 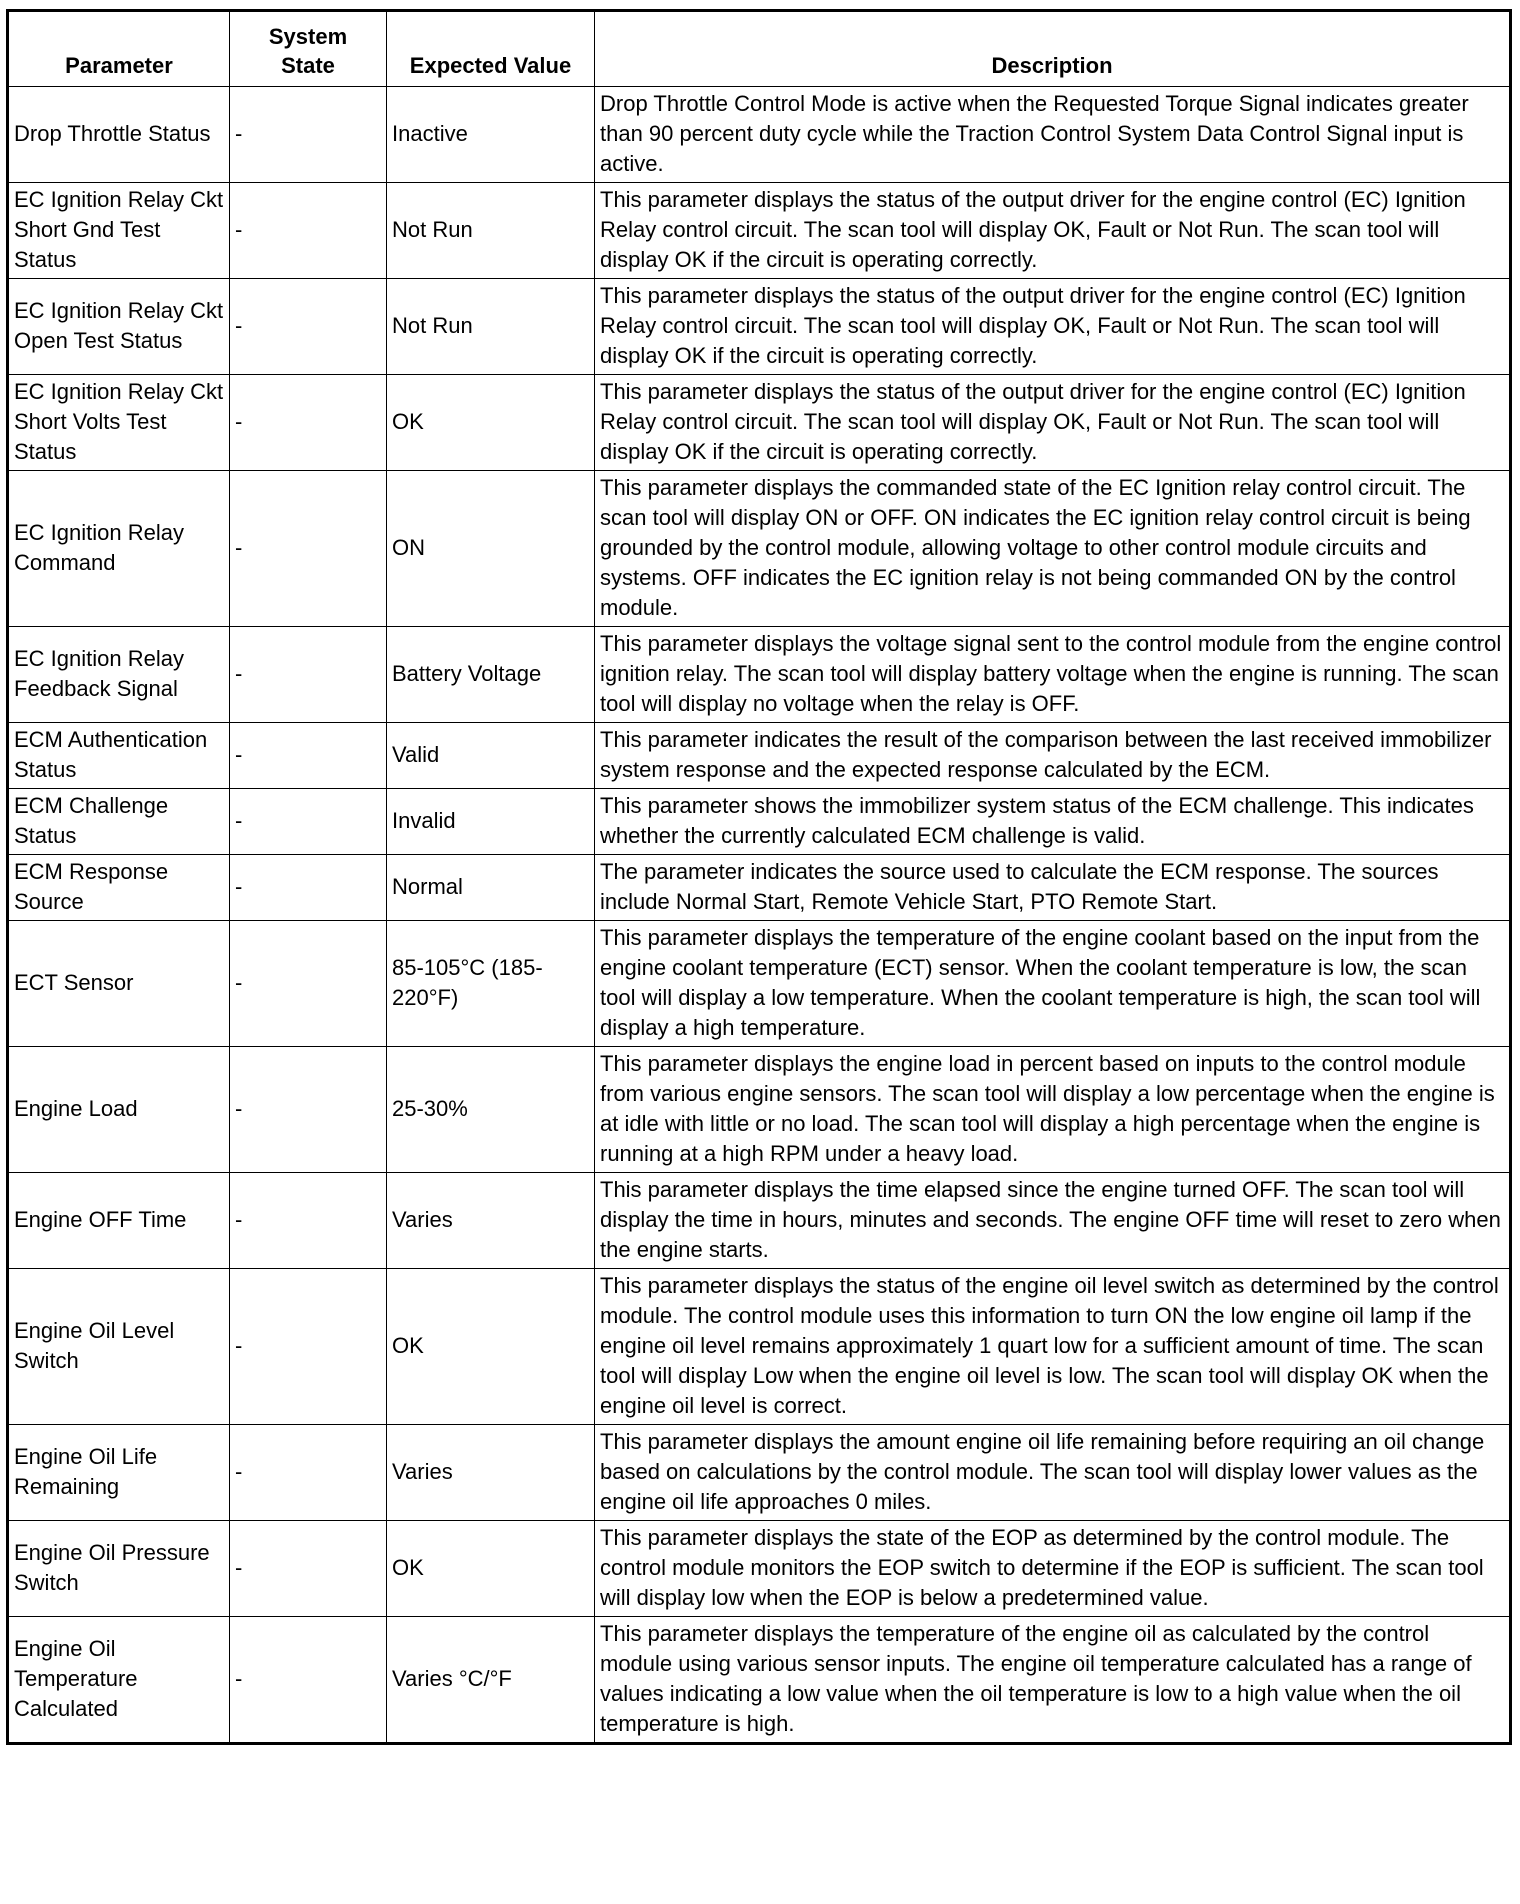 What do you see at coordinates (490, 48) in the screenshot?
I see `header-expected-value: Expected Value` at bounding box center [490, 48].